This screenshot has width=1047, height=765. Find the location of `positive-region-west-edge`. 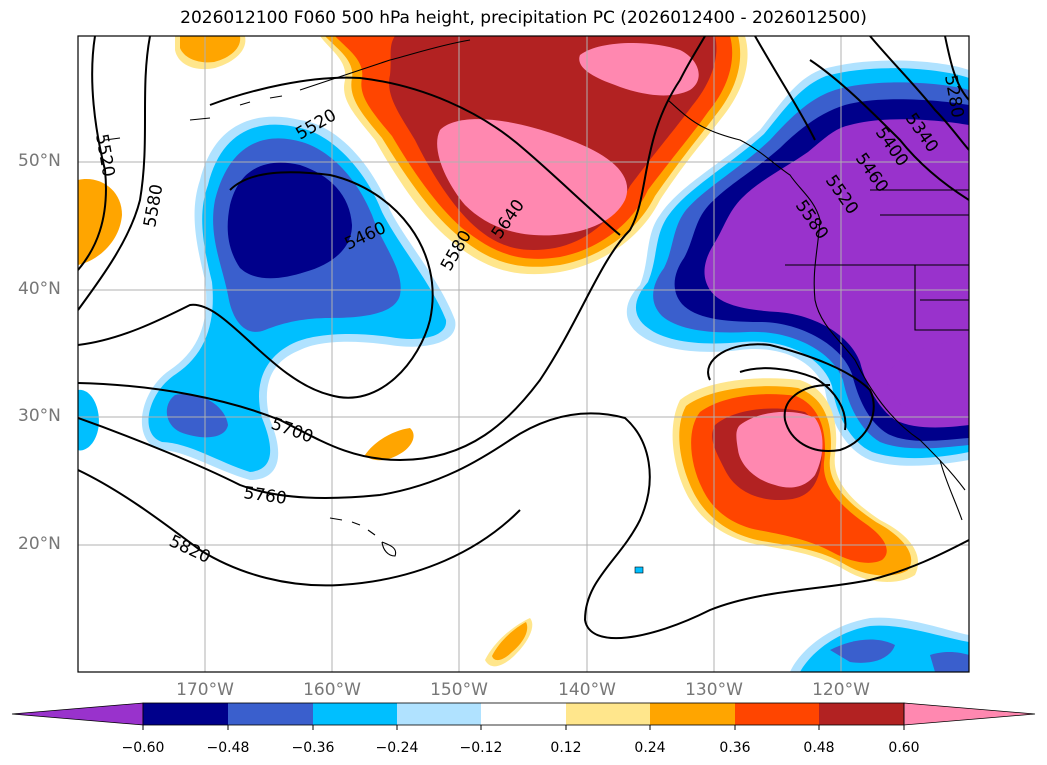

positive-region-west-edge is located at coordinates (100, 222).